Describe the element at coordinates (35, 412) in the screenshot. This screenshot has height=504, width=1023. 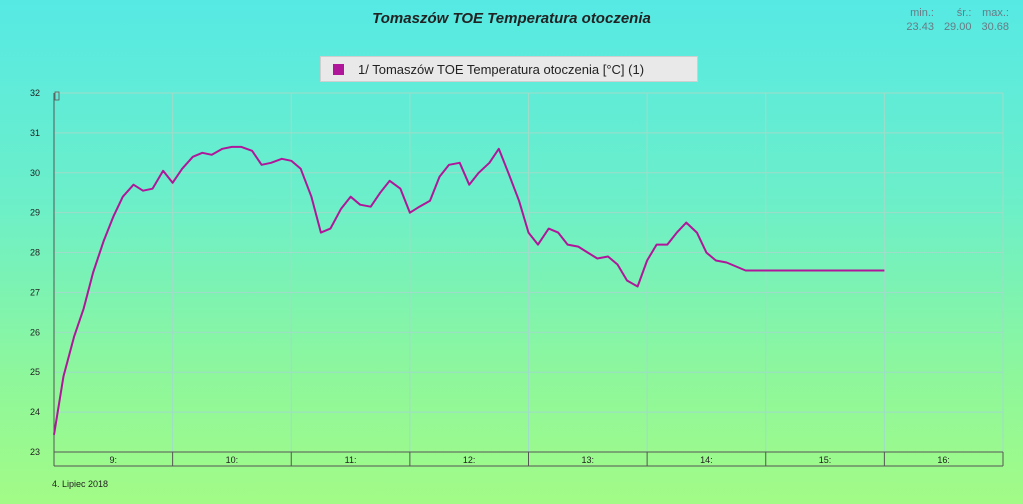
I see `y-tick-label: 24` at that location.